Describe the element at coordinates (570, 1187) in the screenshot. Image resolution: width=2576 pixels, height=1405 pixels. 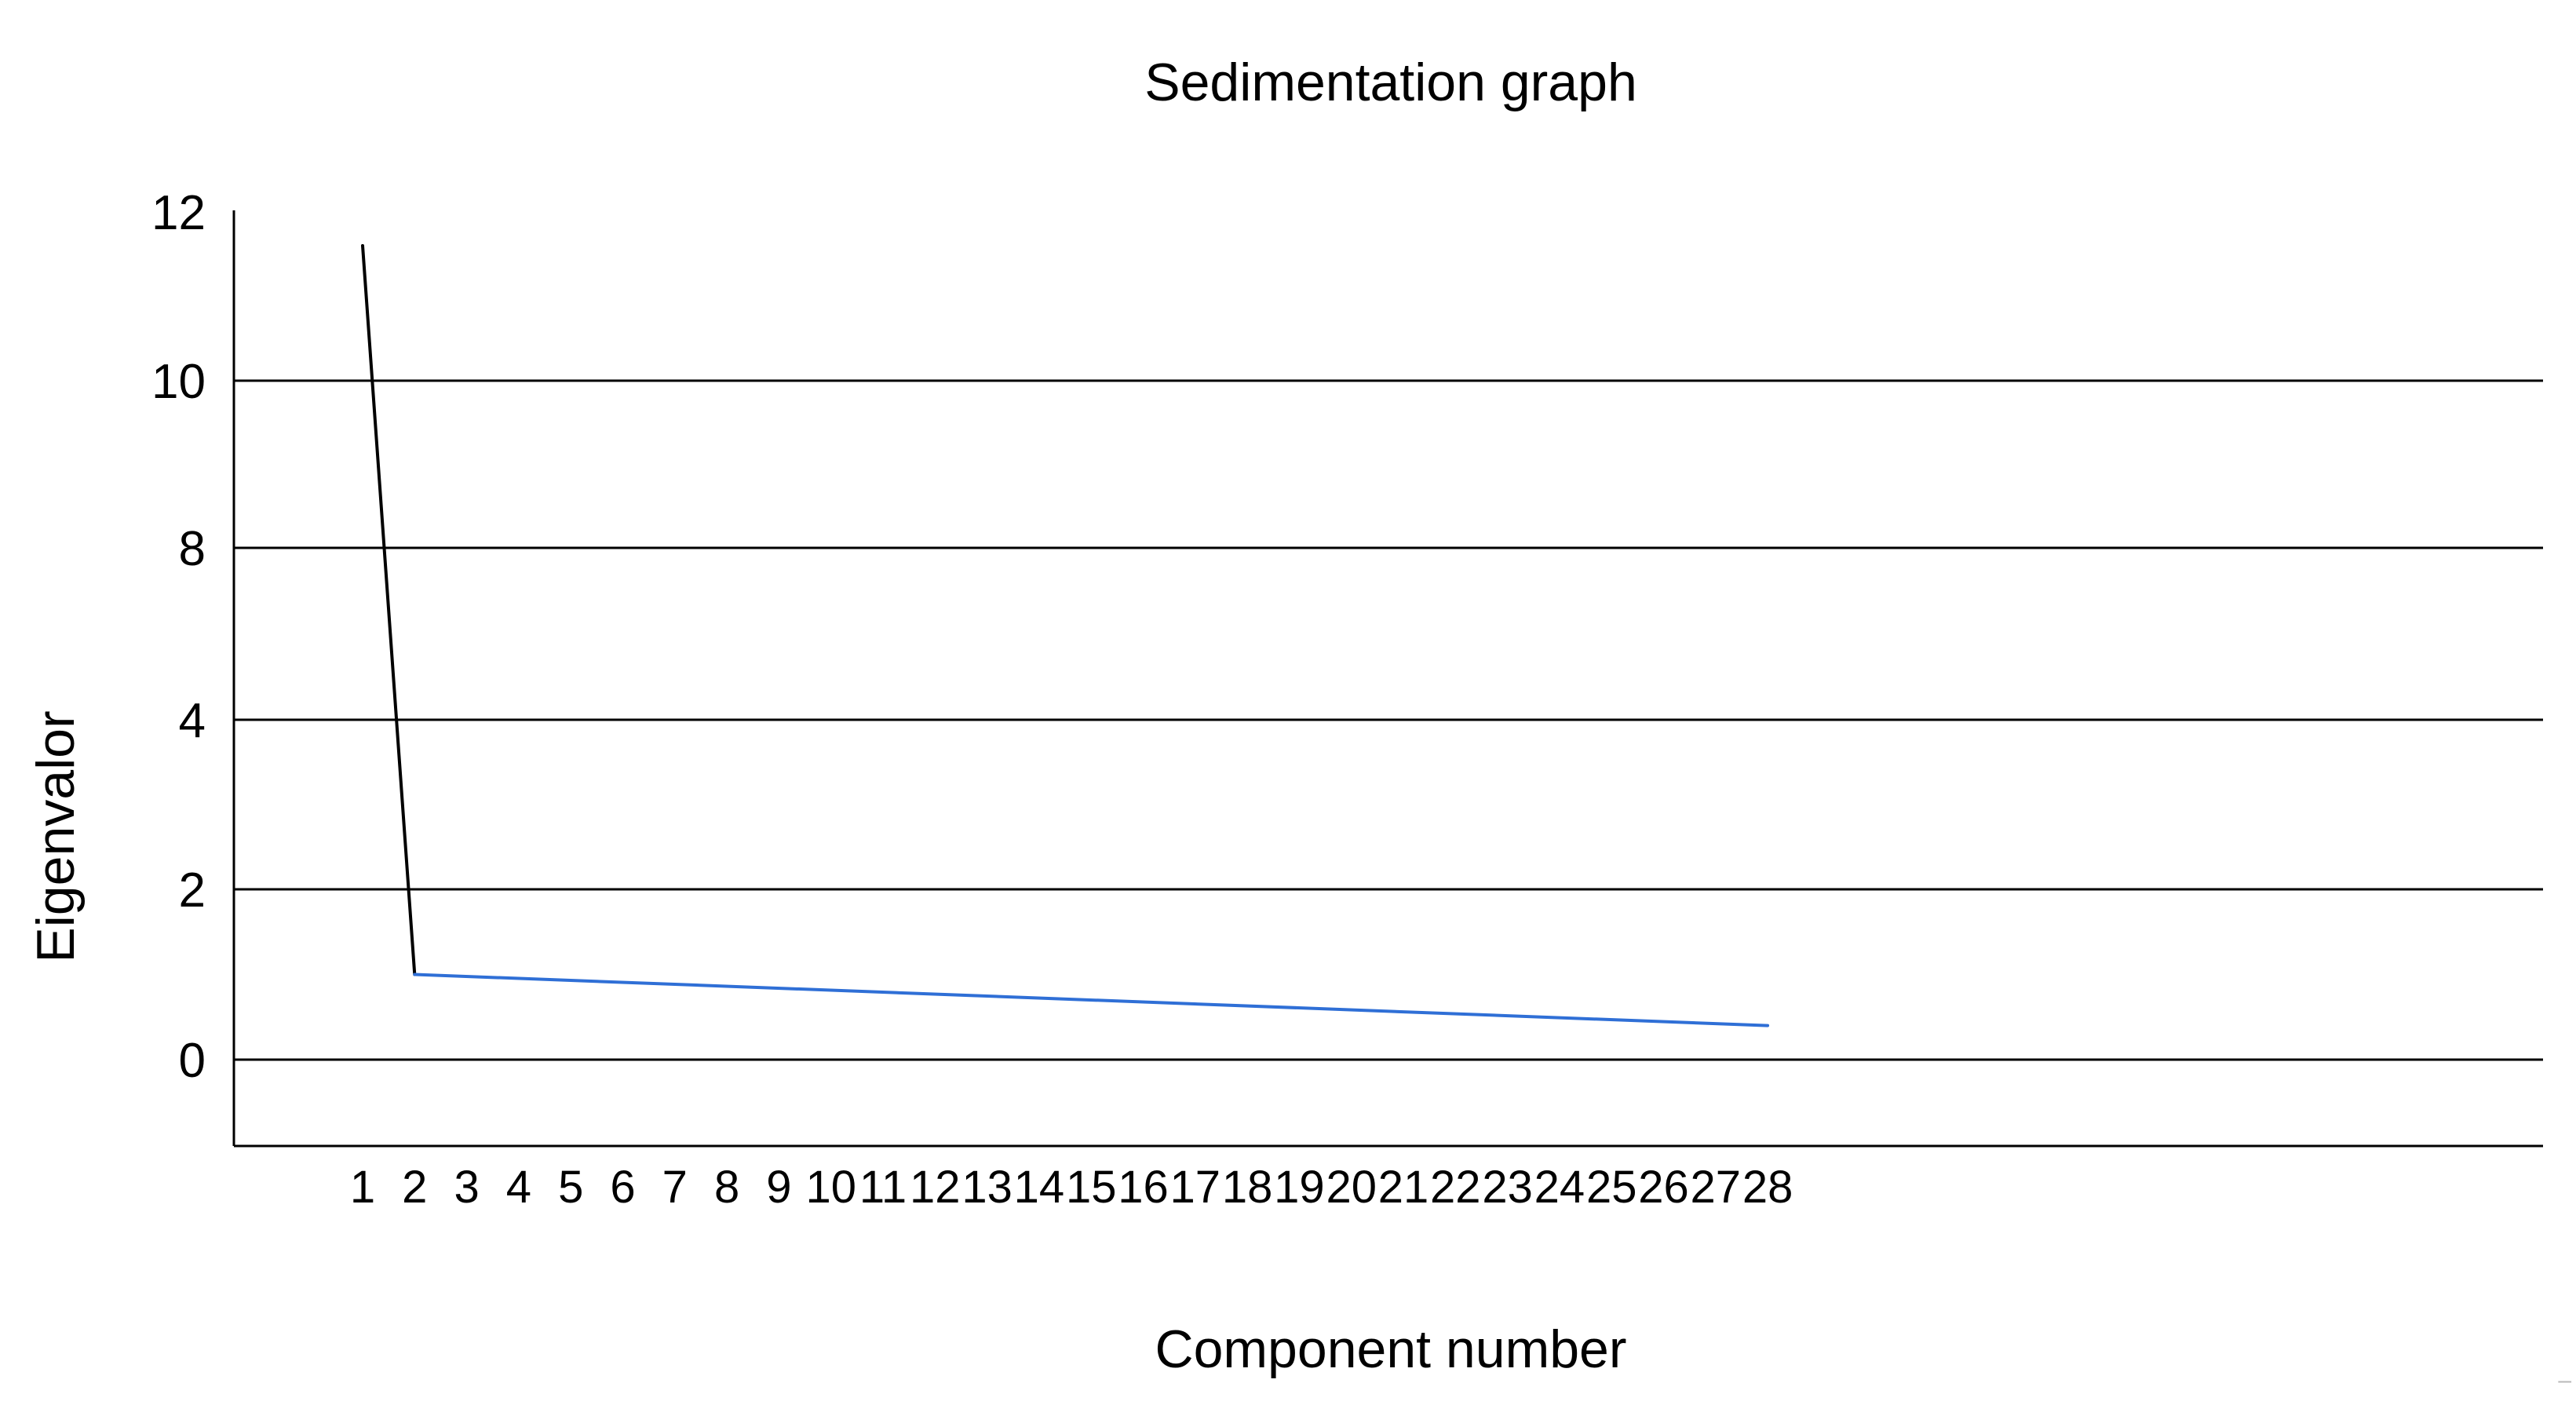
I see `x-tick-label-5: 5` at that location.